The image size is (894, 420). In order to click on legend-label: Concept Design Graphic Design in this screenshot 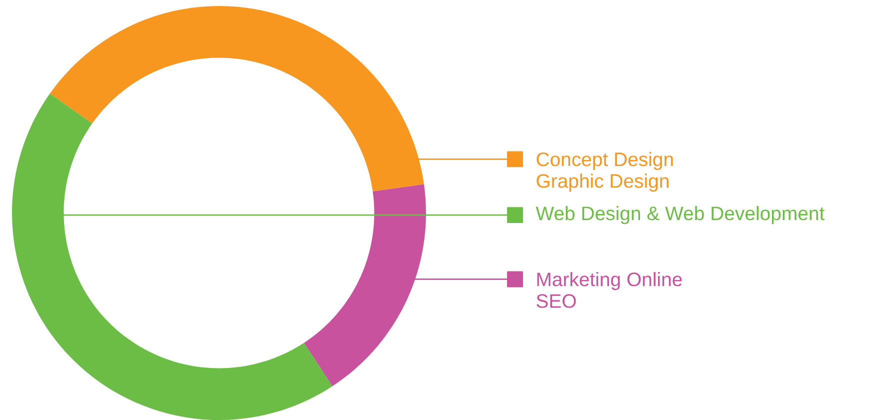, I will do `click(604, 172)`.